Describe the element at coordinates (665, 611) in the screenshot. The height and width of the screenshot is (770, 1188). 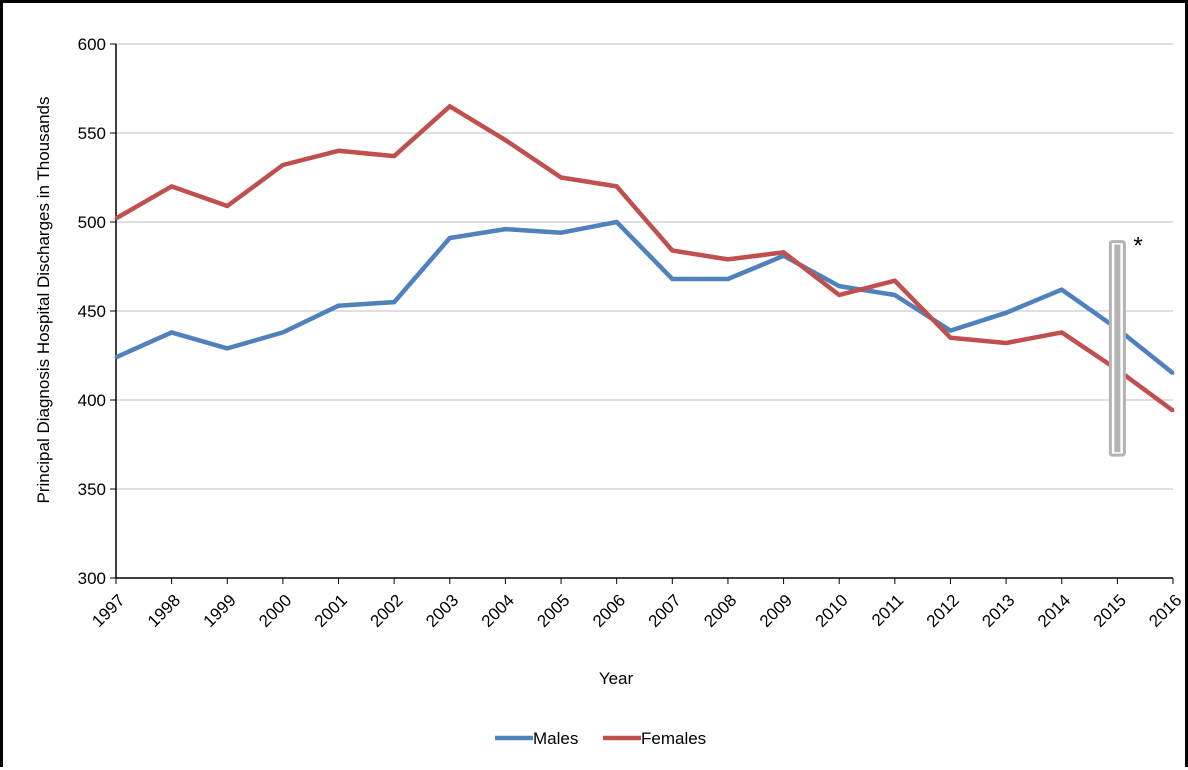
I see `x-tick-label: 2007` at that location.